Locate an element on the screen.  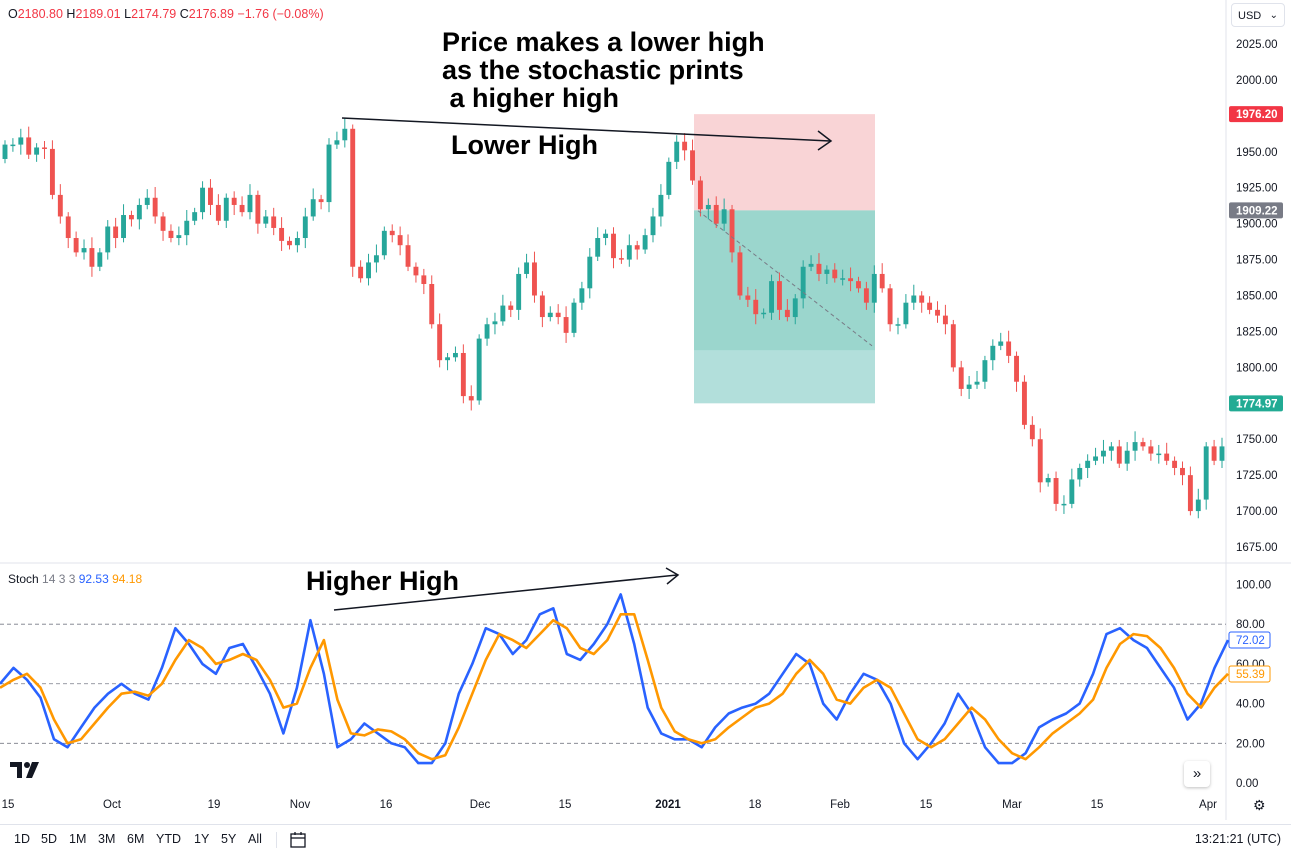
stoch-d-label-bg is located at coordinates (1249, 674).